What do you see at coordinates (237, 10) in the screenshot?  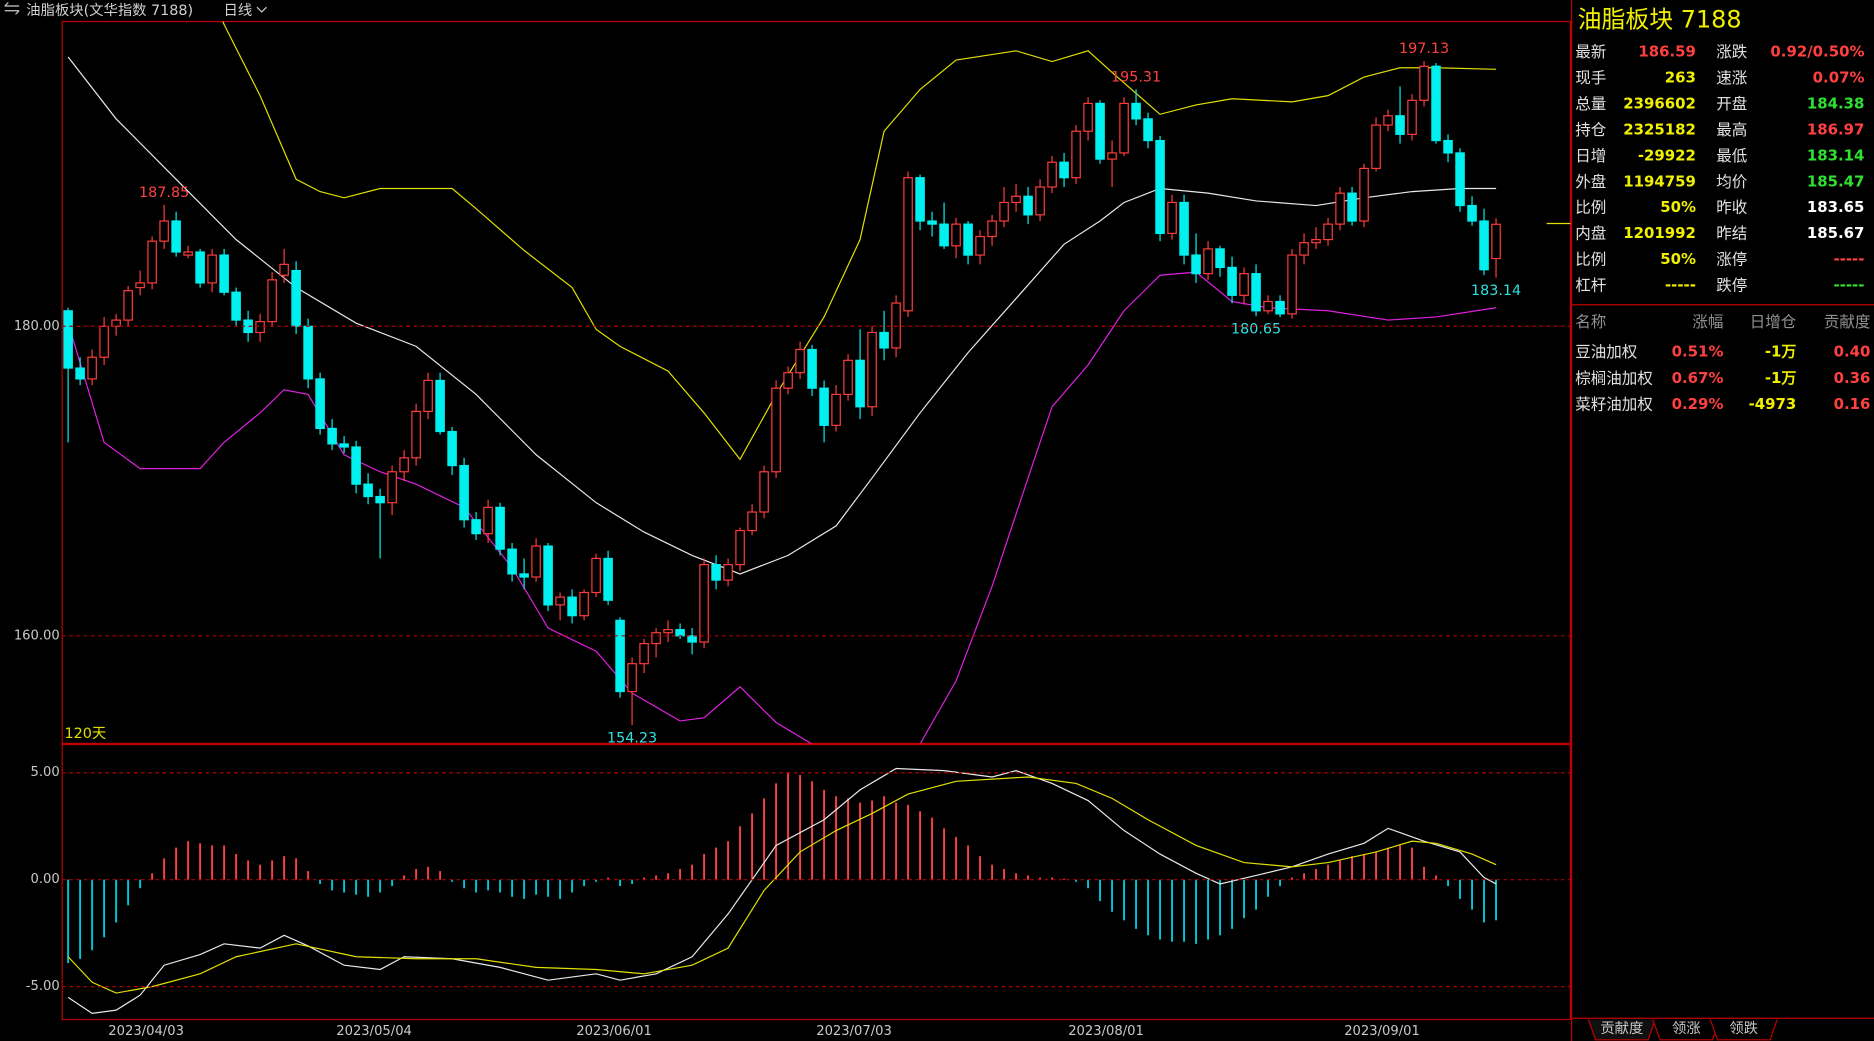 I see `period-selector: 日线` at bounding box center [237, 10].